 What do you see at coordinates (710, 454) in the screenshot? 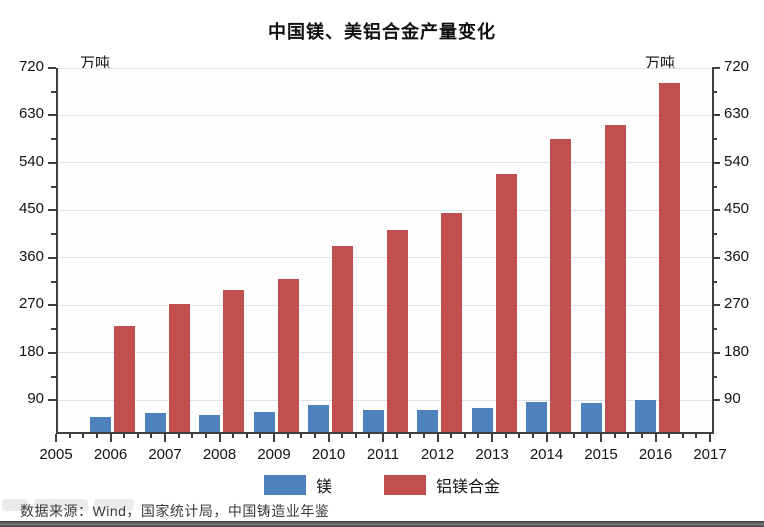
I see `x-tick-label-2017: 2017` at bounding box center [710, 454].